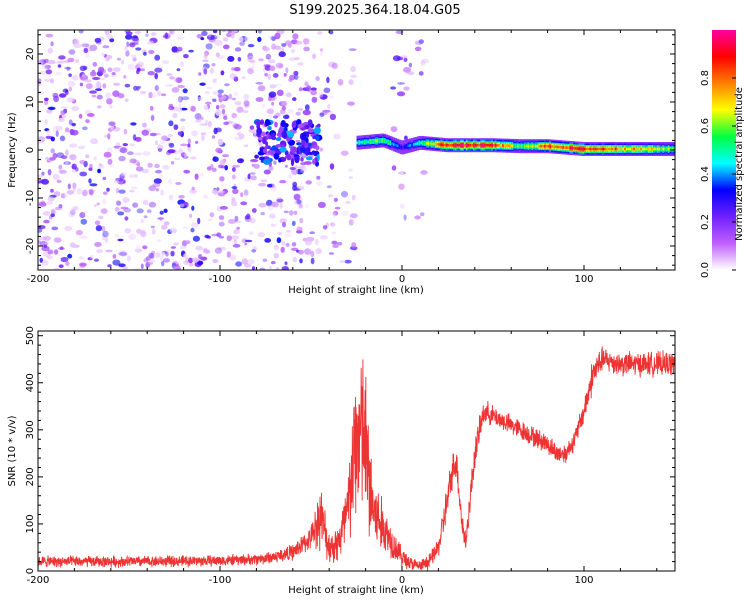 The image size is (750, 600). Describe the element at coordinates (397, 146) in the screenshot. I see `spectrogram-ridge-cell-4--3` at that location.